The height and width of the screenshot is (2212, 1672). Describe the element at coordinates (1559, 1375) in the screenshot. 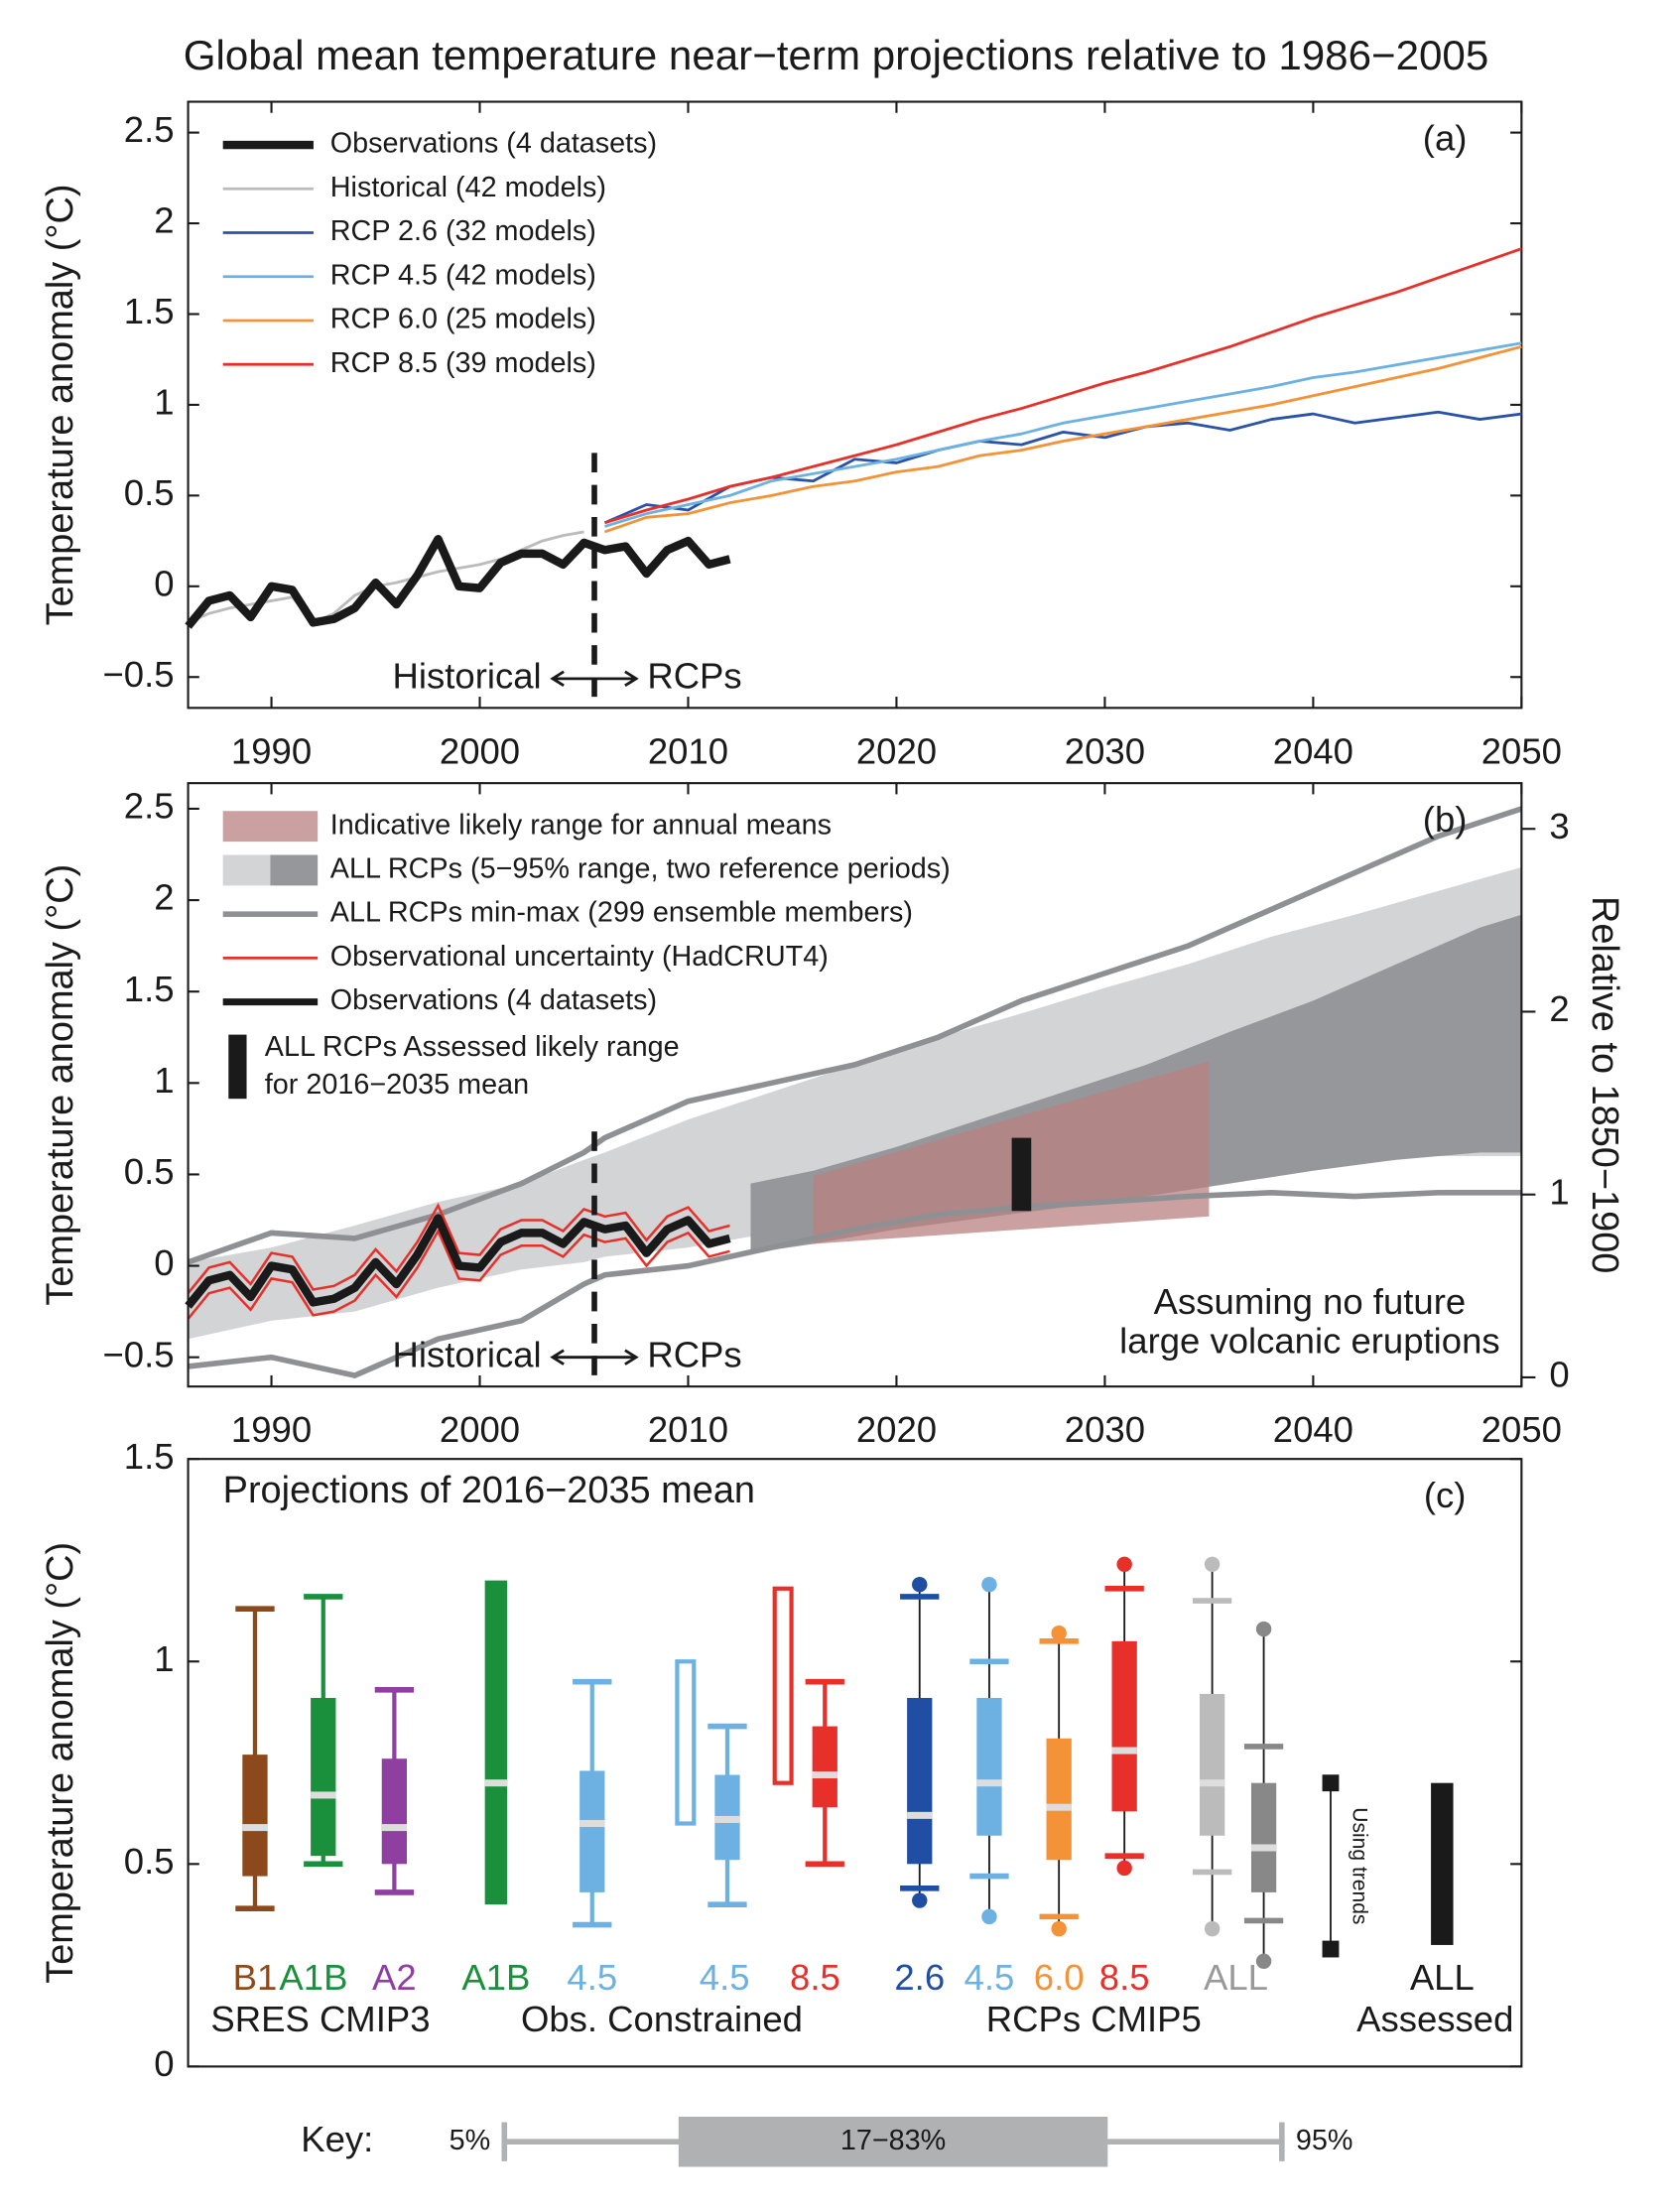

I see `y2-tick-label: 0` at that location.